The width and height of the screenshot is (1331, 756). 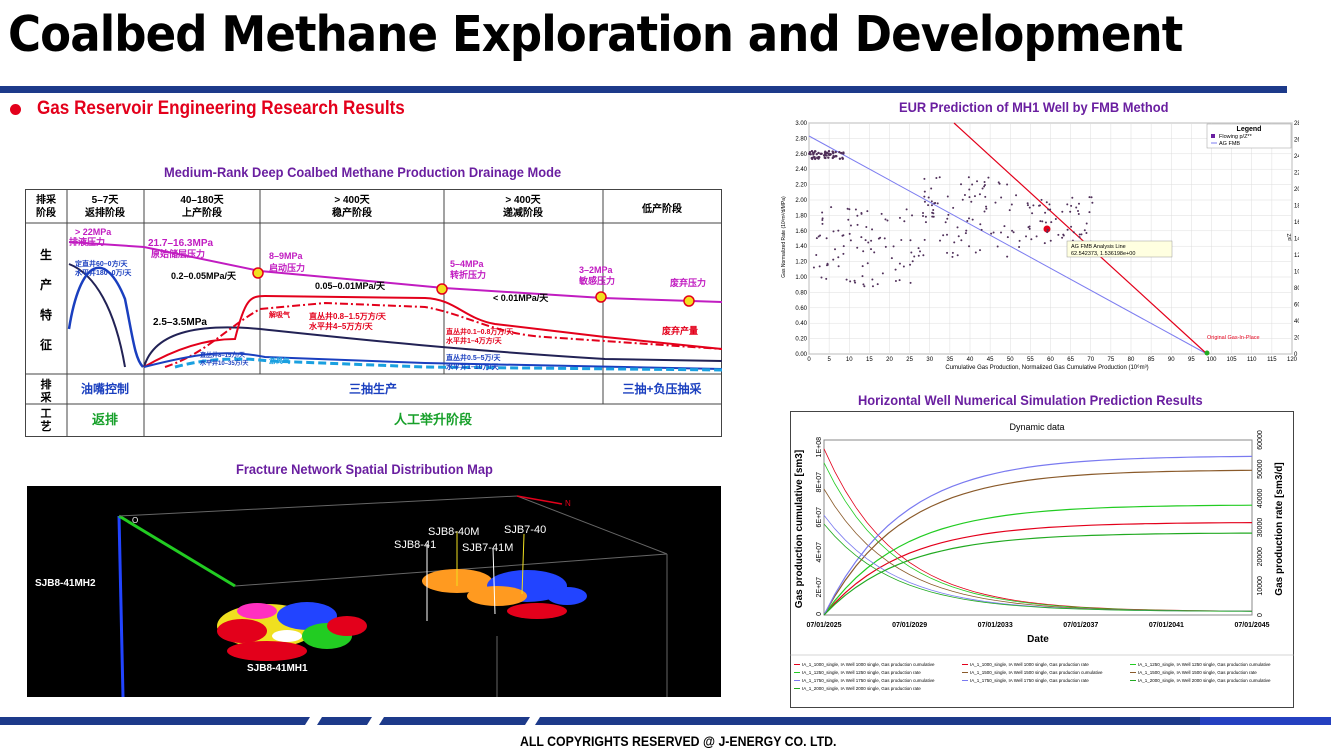 I want to click on eur-x-tick: 55, so click(x=1030, y=360).